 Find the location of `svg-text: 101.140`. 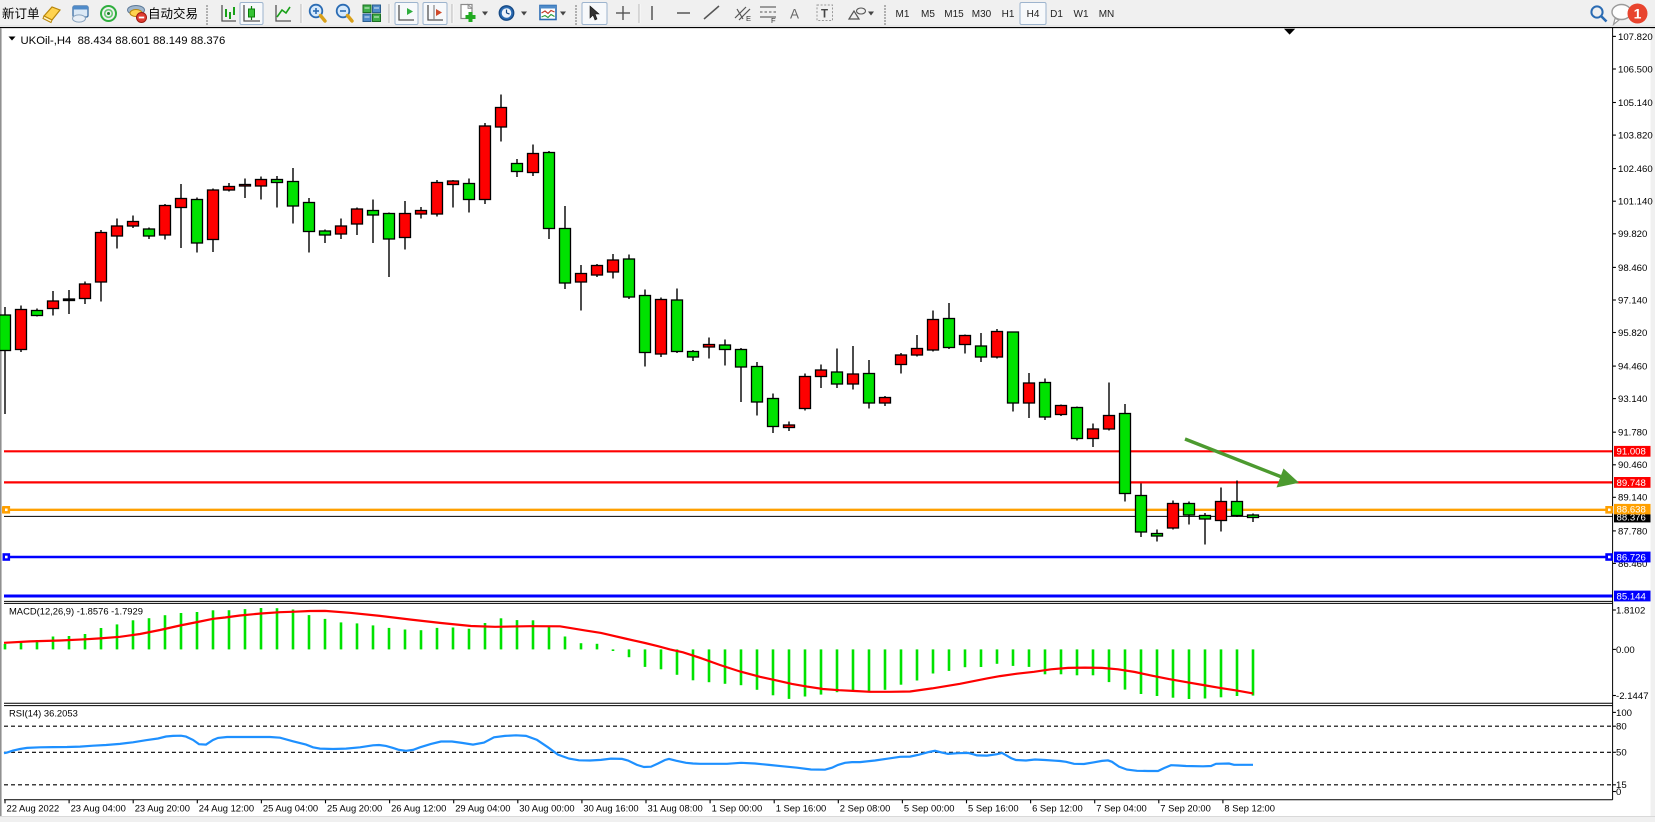

svg-text: 101.140 is located at coordinates (1635, 202).